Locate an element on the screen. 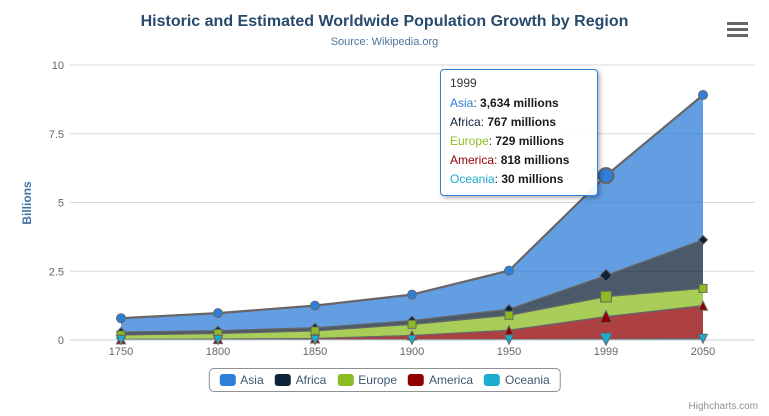 Image resolution: width=769 pixels, height=416 pixels. tooltip-series-value: 729 millions is located at coordinates (530, 141).